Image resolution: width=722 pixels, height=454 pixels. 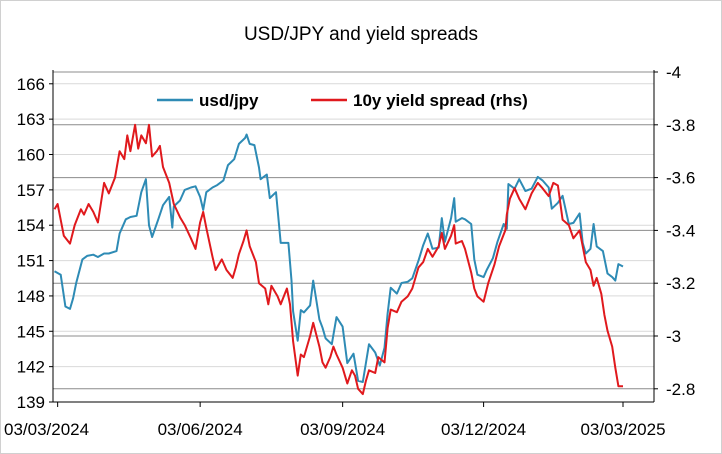 I want to click on left-tick-label: 163, so click(x=31, y=119).